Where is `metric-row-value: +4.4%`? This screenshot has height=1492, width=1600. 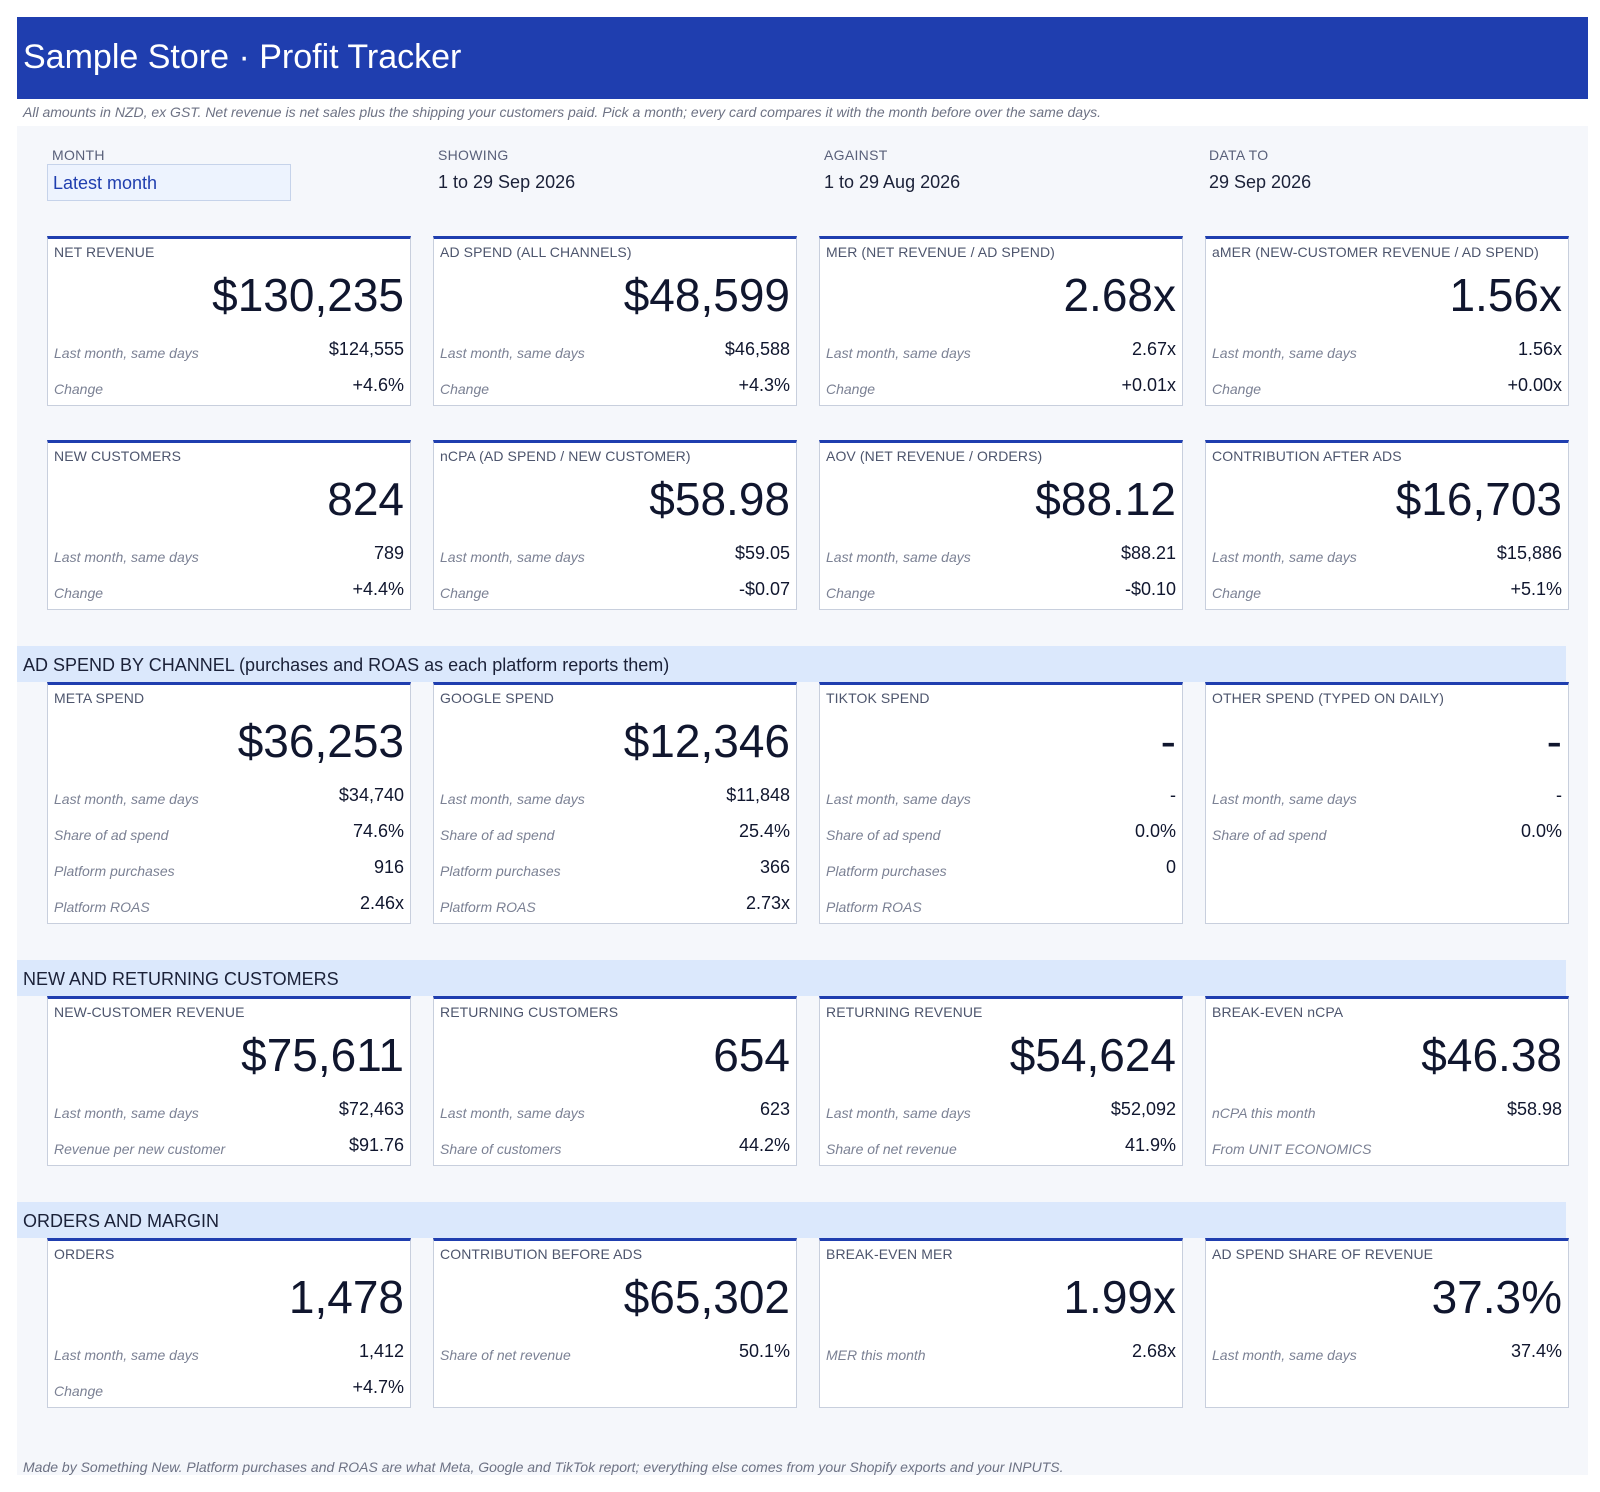 metric-row-value: +4.4% is located at coordinates (378, 589).